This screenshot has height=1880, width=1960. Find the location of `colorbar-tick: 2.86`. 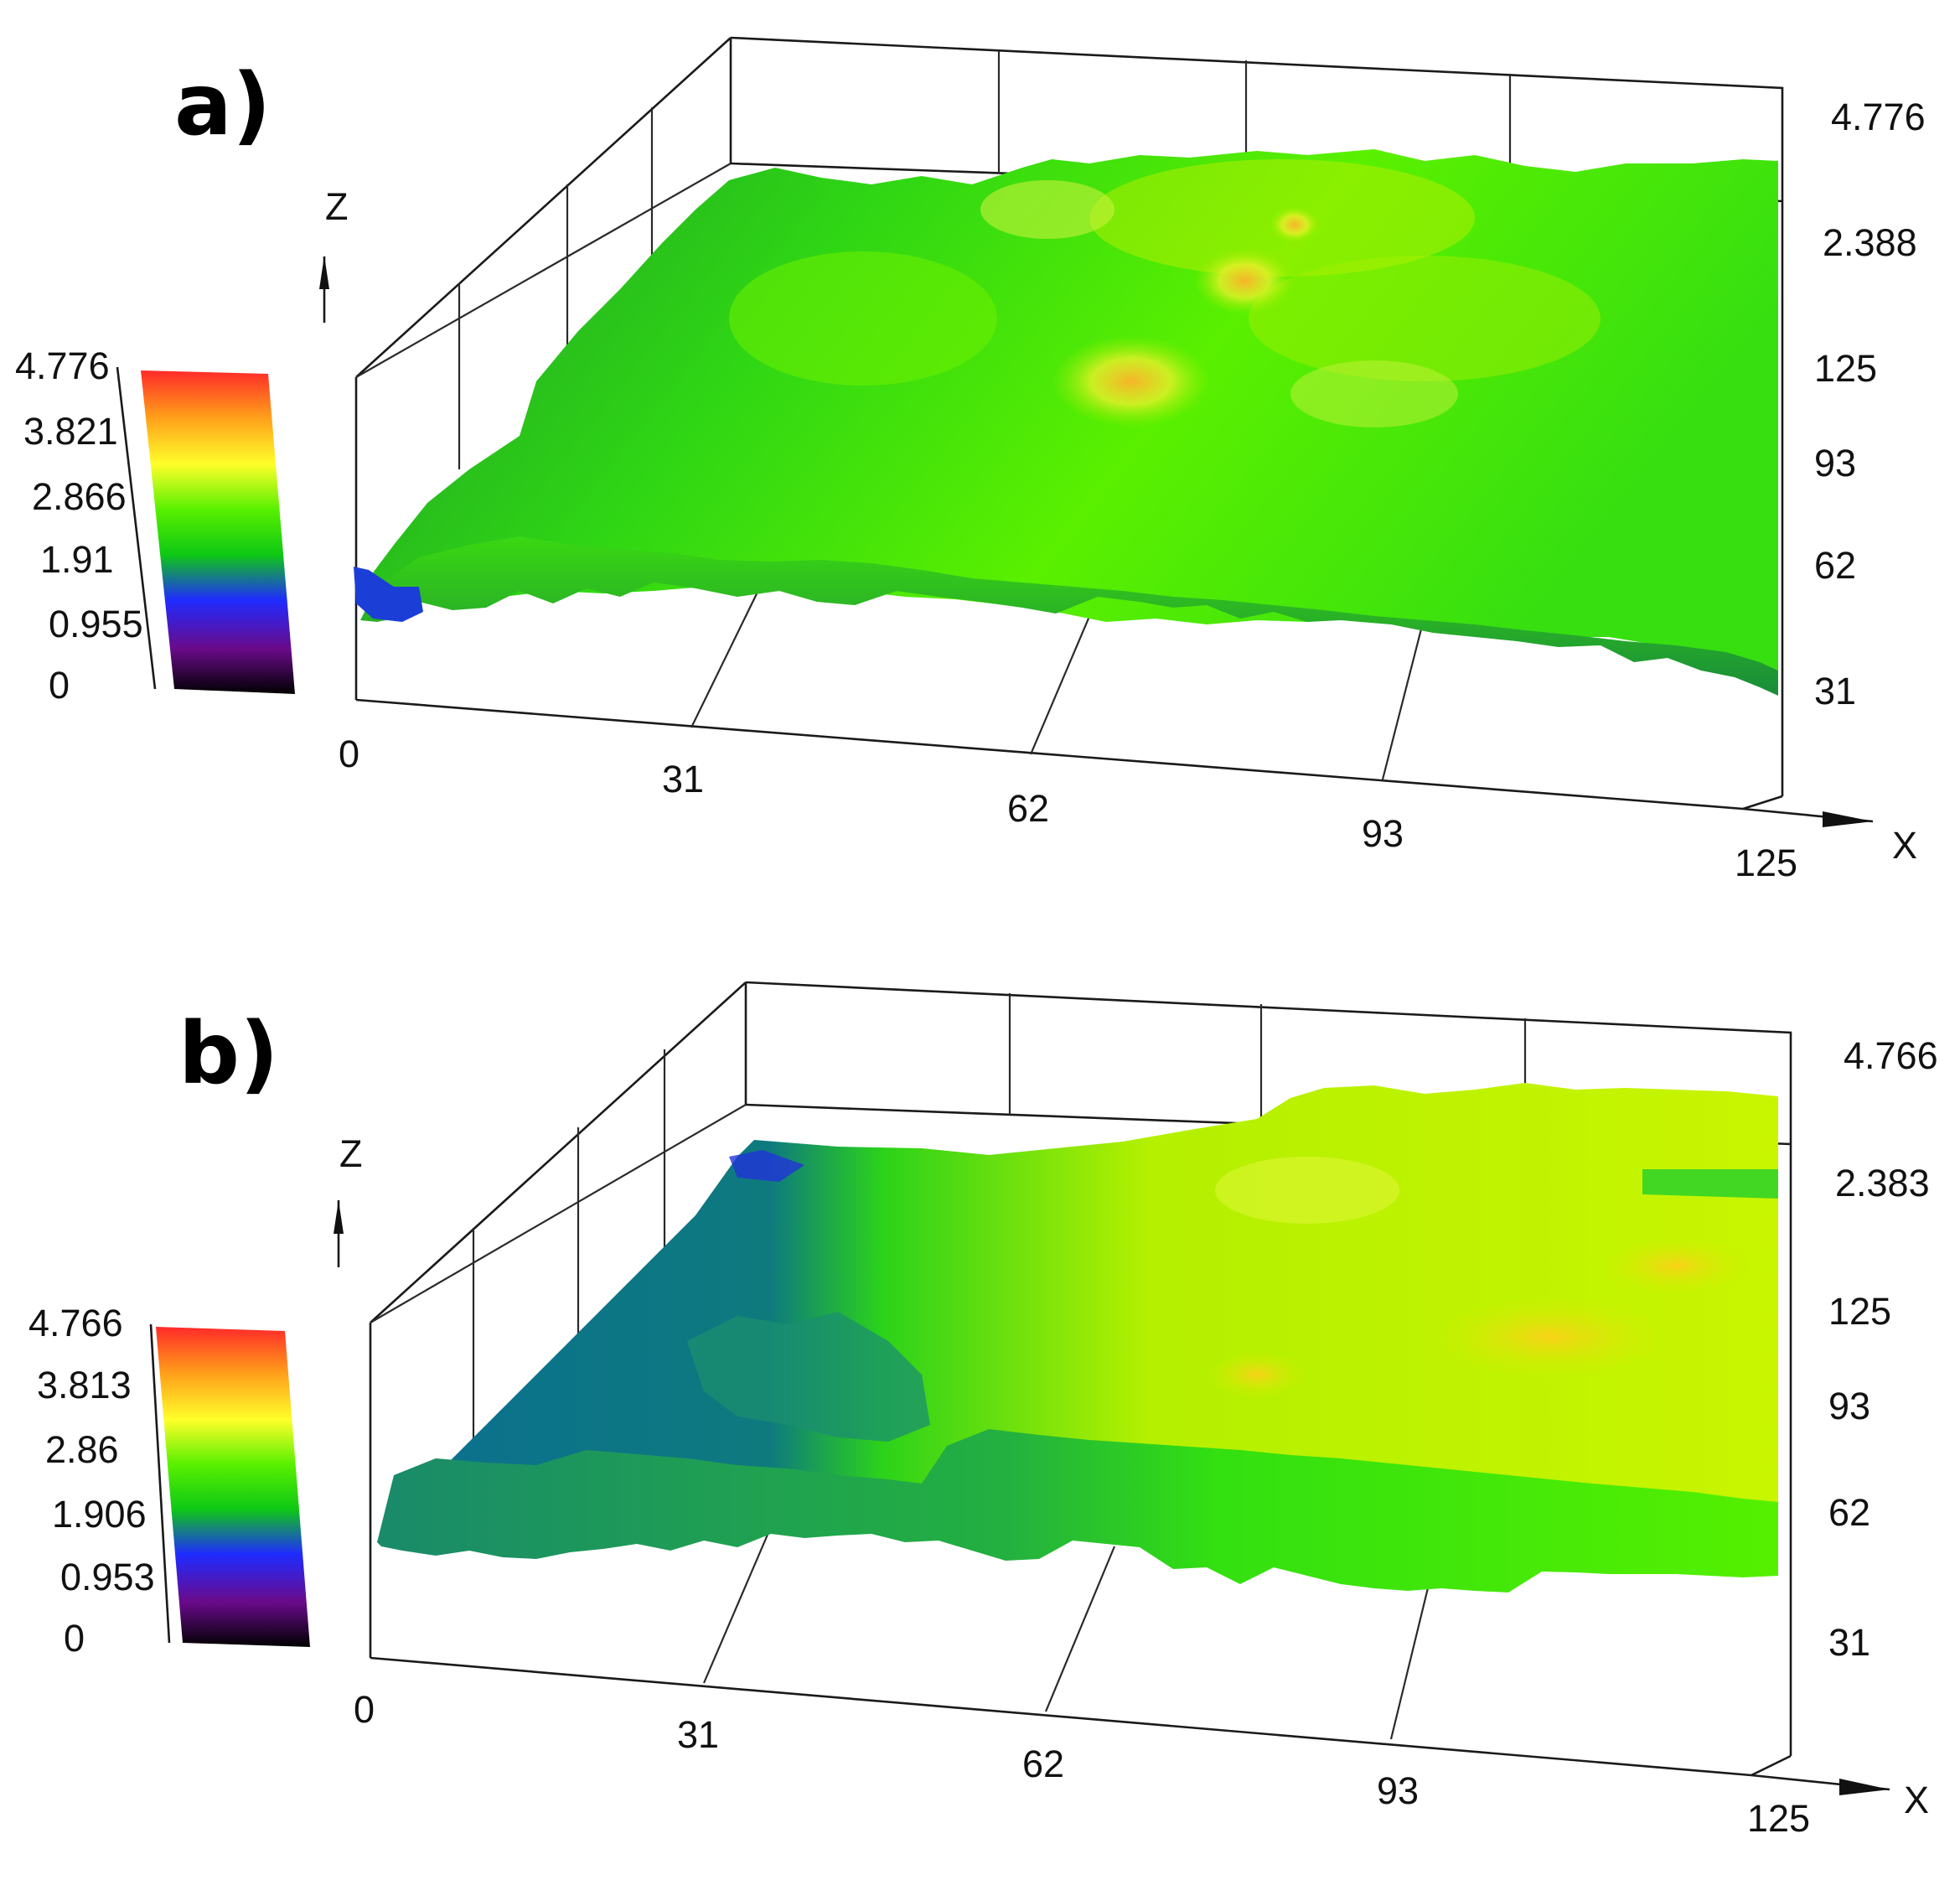

colorbar-tick: 2.86 is located at coordinates (82, 1450).